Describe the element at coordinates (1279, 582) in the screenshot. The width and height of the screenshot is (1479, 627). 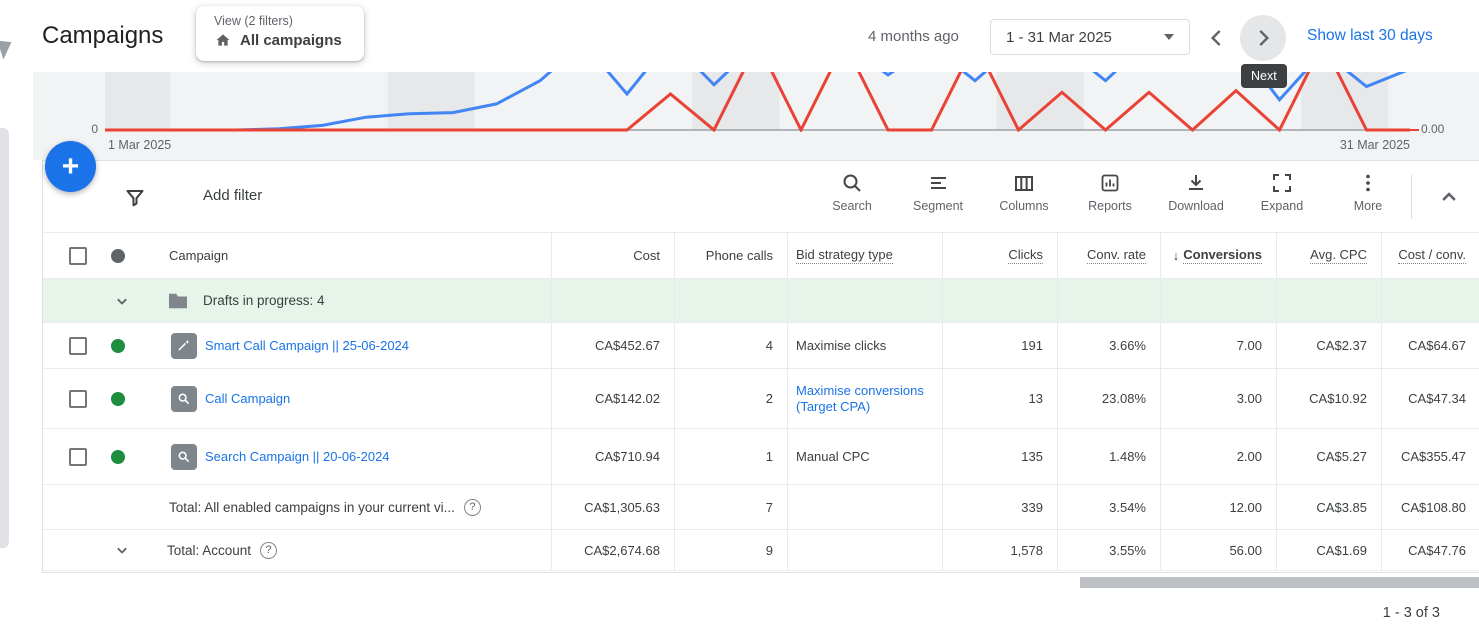
I see `horizontal-scrollbar` at that location.